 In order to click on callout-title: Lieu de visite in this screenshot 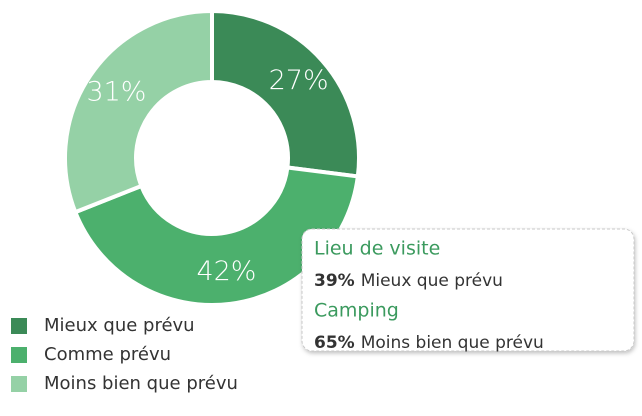, I will do `click(377, 249)`.